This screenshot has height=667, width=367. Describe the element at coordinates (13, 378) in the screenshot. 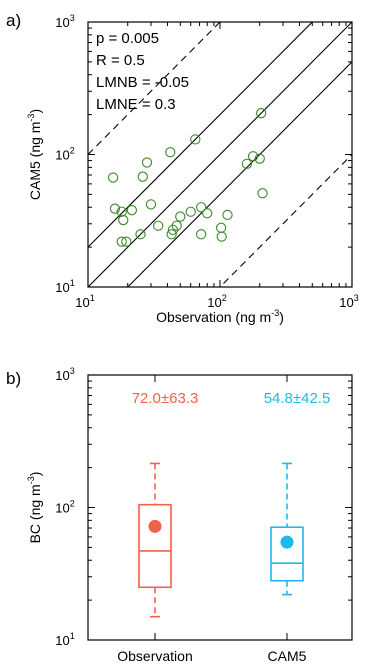

I see `panel-label: b)` at that location.